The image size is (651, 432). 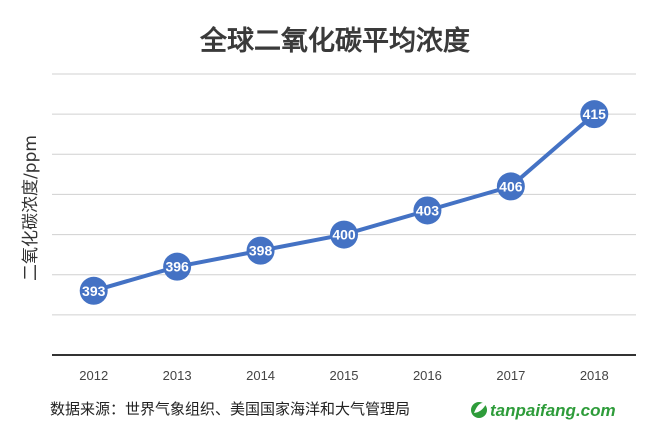 I want to click on x-tick-label: 2016, so click(x=427, y=375).